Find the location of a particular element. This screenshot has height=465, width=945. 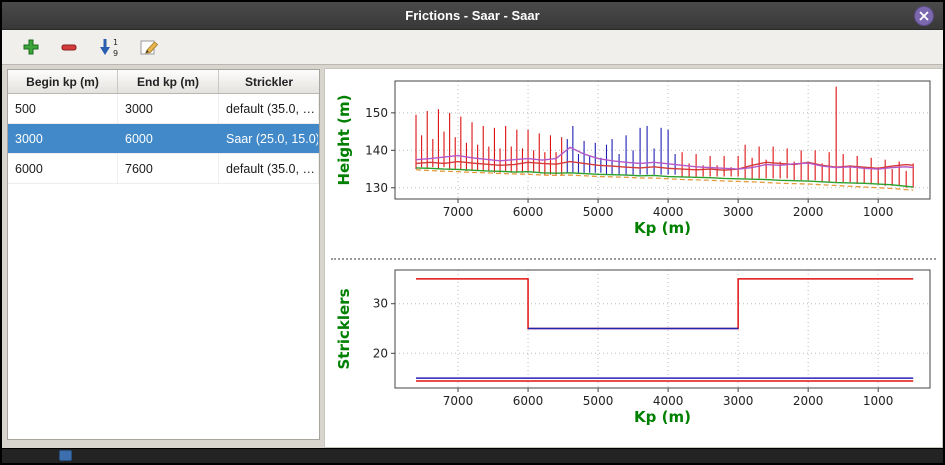

sort-numeric-icon: 1 9 is located at coordinates (109, 47).